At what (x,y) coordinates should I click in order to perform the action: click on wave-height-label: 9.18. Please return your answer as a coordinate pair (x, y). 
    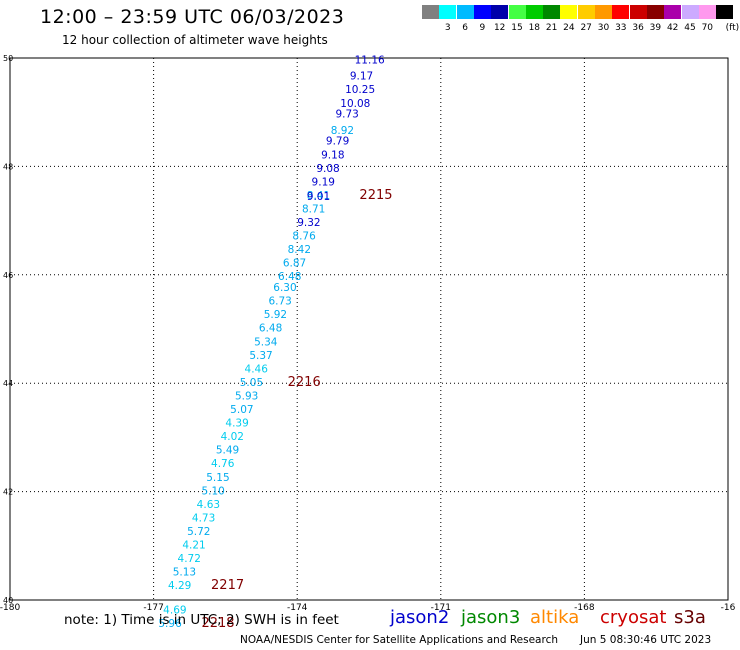
    Looking at the image, I should click on (332, 155).